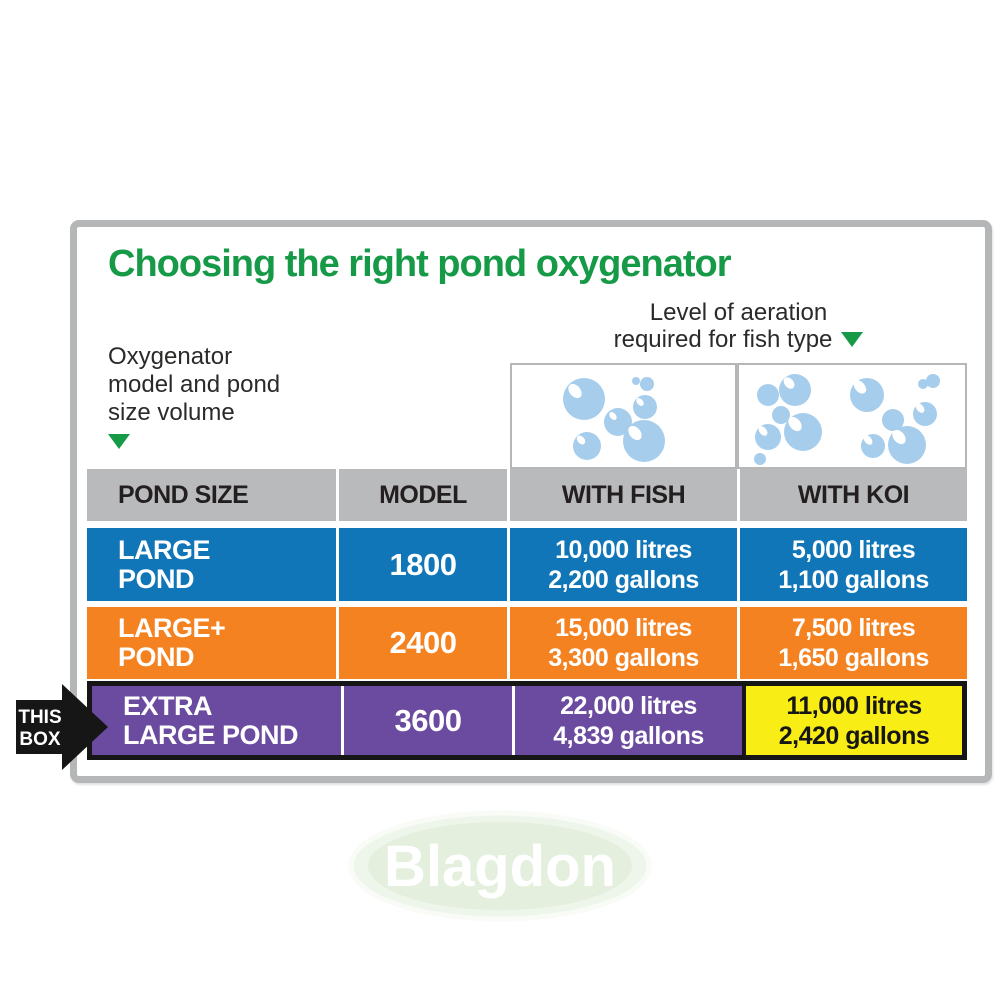  I want to click on aeration-label-line1: Level of aeration, so click(738, 312).